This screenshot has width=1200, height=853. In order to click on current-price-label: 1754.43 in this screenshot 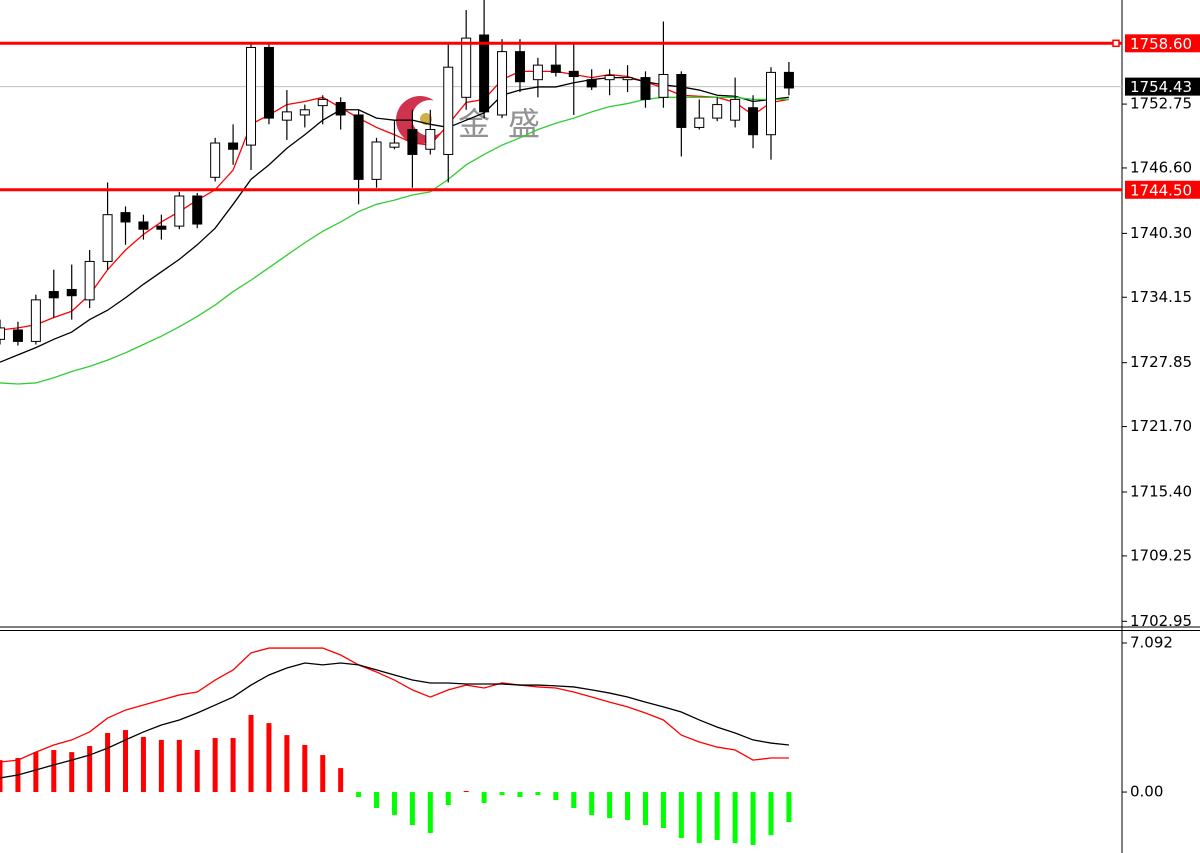, I will do `click(1161, 87)`.